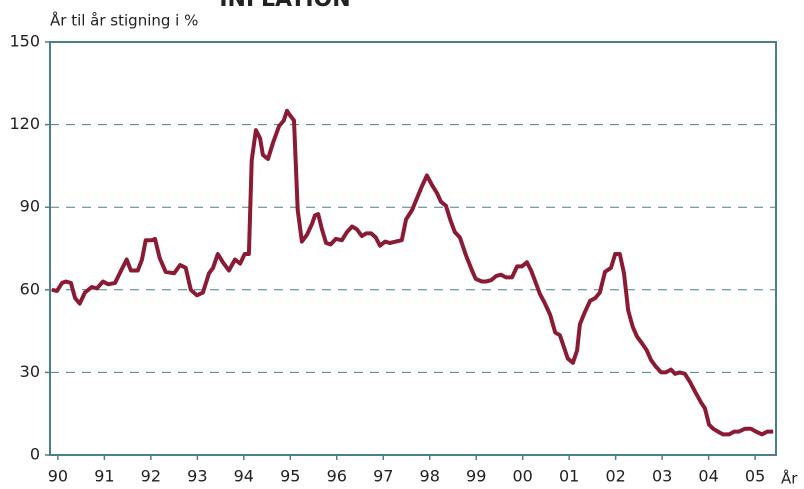 The width and height of the screenshot is (804, 489). I want to click on chart-title: INFLATION, so click(284, 6).